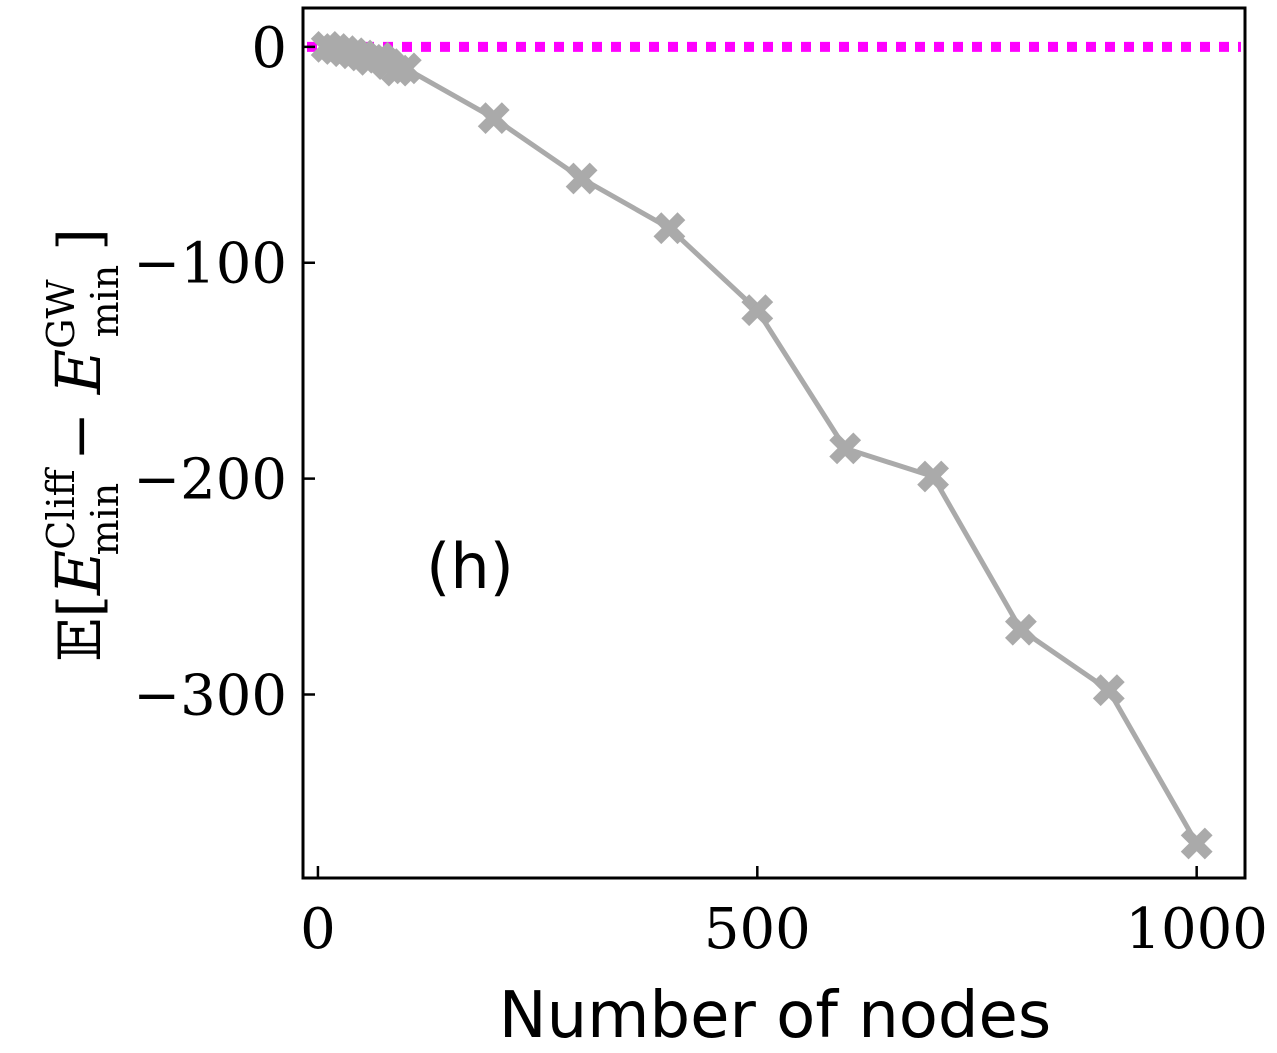  Describe the element at coordinates (210, 264) in the screenshot. I see `y-tick-label: −100` at that location.